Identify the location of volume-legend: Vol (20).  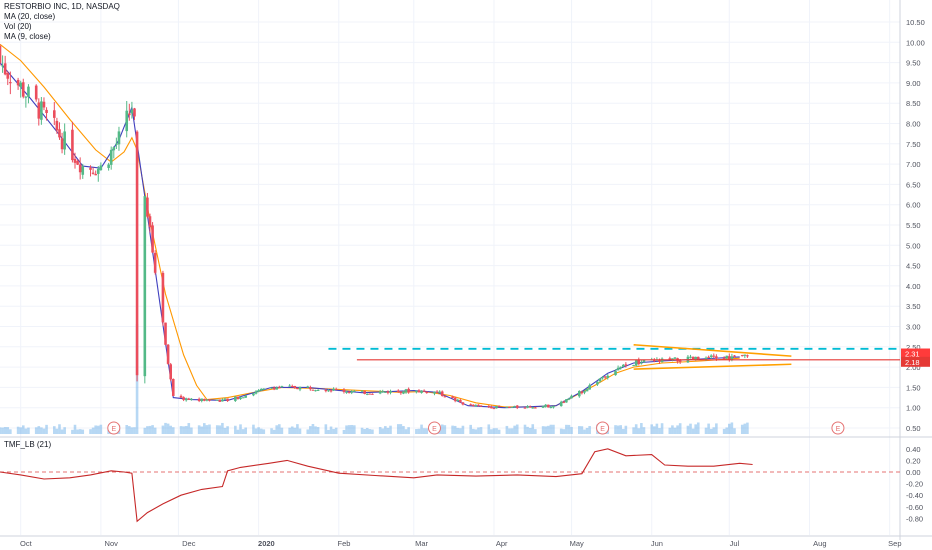
(18, 26).